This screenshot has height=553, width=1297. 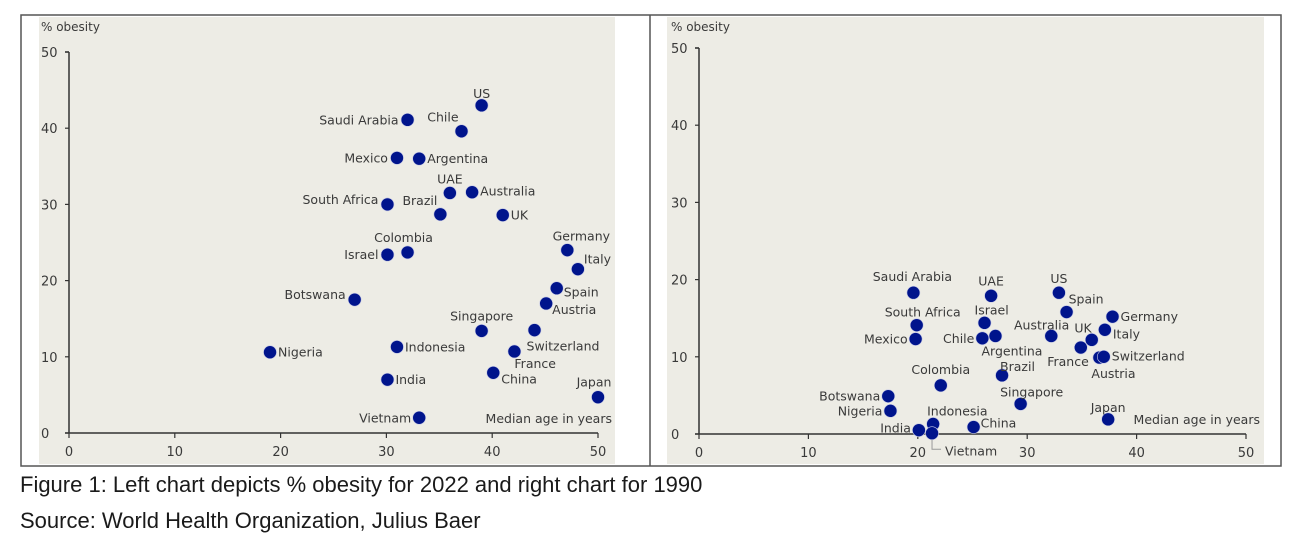 I want to click on data-label: Vietnam, so click(x=971, y=451).